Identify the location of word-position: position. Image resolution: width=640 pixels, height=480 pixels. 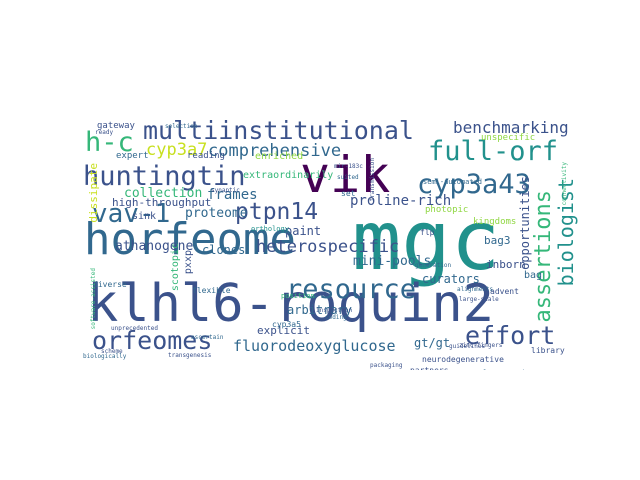
(298, 296).